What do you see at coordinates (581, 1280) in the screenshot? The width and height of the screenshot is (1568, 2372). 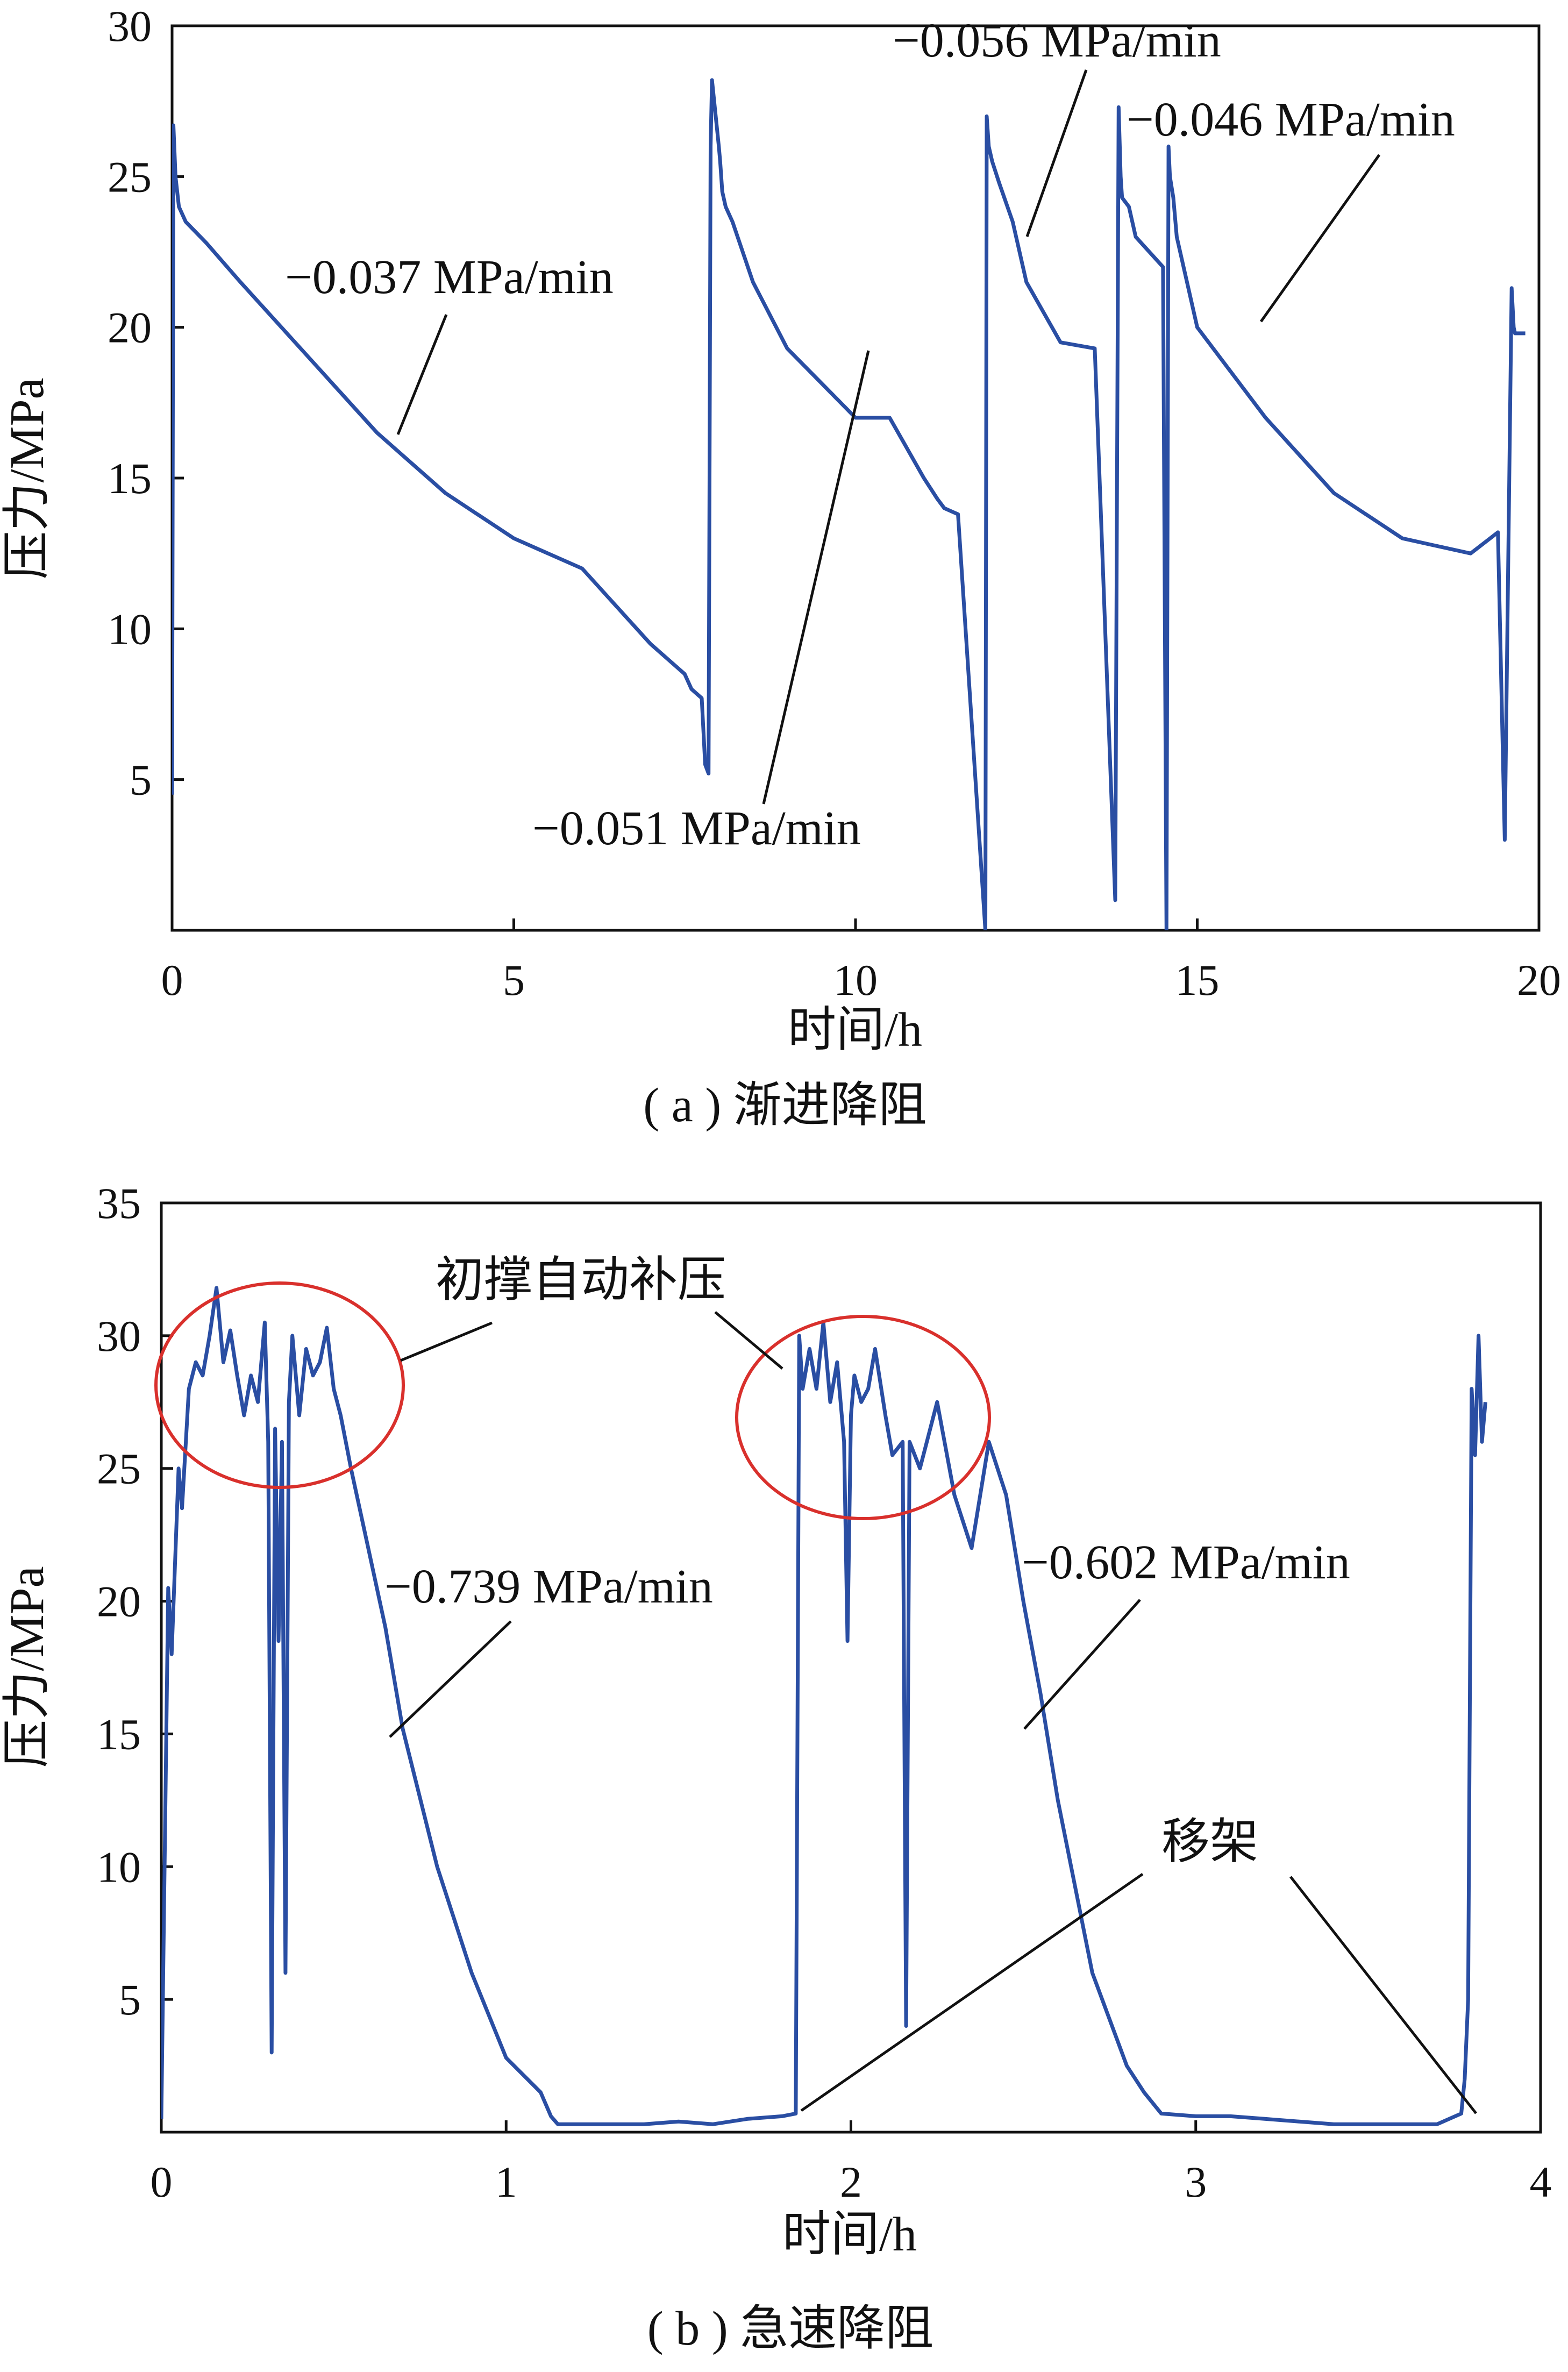 I see `annotation-label: 初撑自动补压` at bounding box center [581, 1280].